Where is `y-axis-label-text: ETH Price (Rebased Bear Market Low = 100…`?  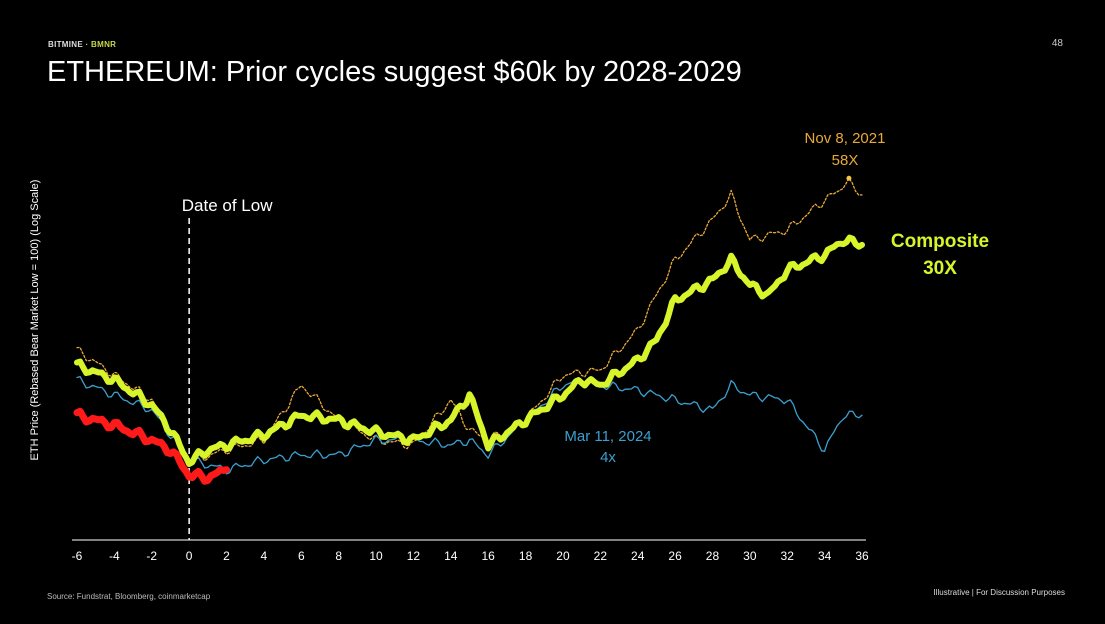 y-axis-label-text: ETH Price (Rebased Bear Market Low = 100… is located at coordinates (35, 320).